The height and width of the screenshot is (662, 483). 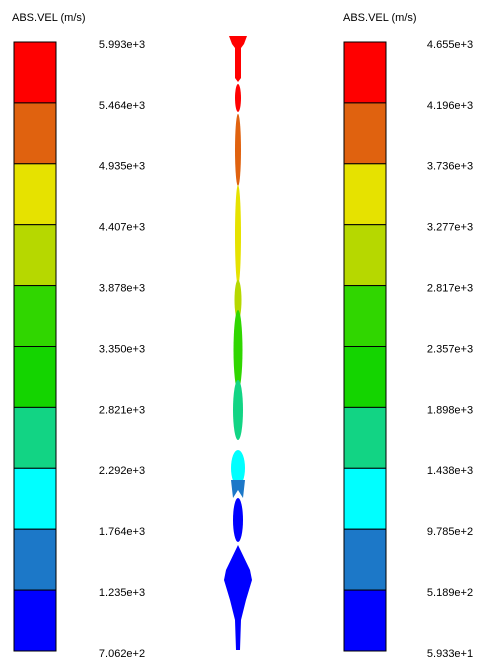 What do you see at coordinates (238, 597) in the screenshot?
I see `jet-bulb` at bounding box center [238, 597].